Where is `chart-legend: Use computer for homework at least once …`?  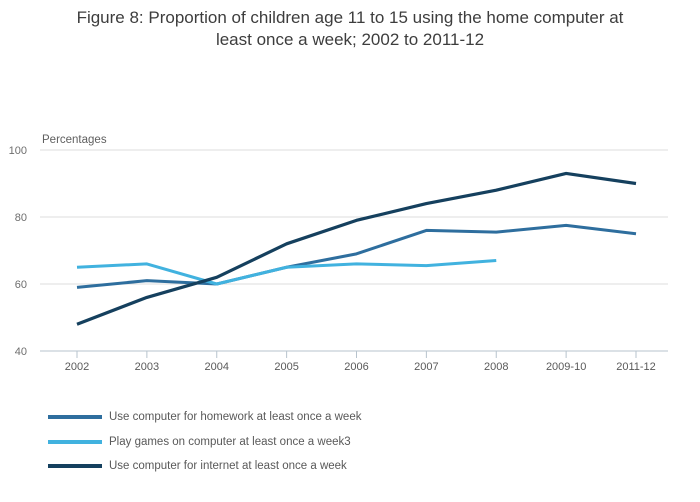 chart-legend: Use computer for homework at least once … is located at coordinates (204, 446).